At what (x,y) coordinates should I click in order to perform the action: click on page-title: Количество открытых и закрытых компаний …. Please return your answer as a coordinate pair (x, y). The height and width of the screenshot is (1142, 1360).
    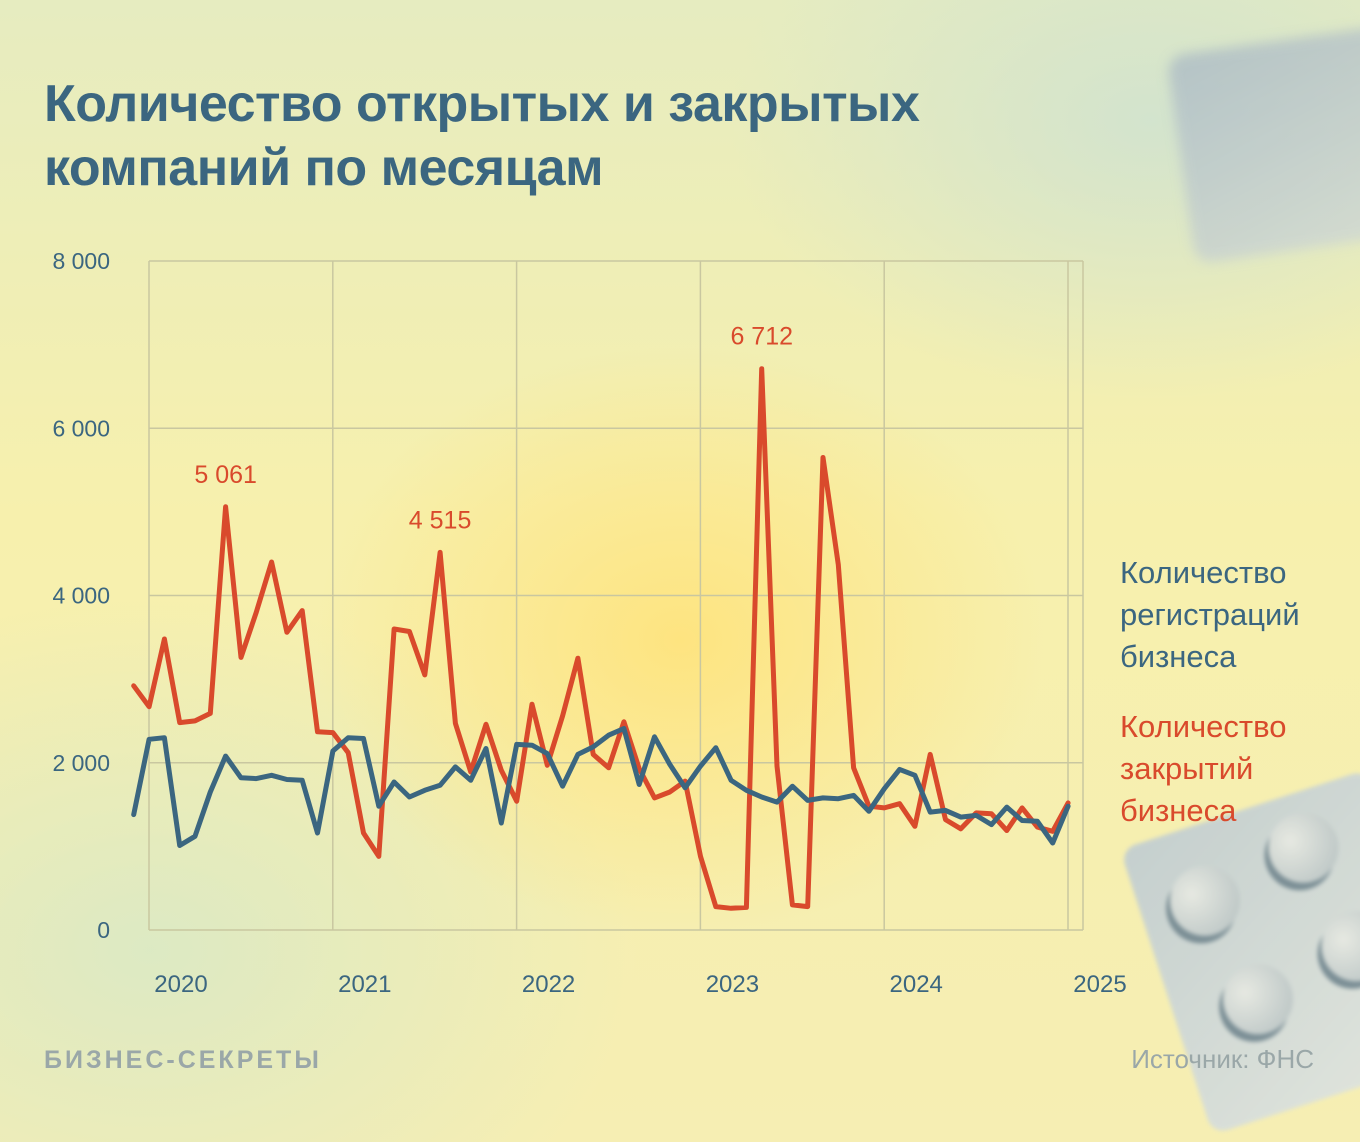
    Looking at the image, I should click on (482, 136).